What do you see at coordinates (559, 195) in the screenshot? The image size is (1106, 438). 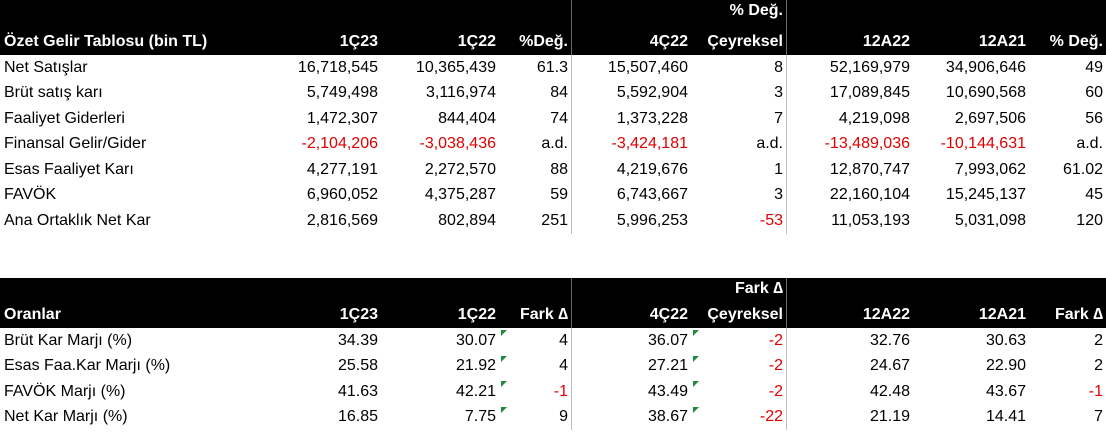 I see `table-cell: 59` at bounding box center [559, 195].